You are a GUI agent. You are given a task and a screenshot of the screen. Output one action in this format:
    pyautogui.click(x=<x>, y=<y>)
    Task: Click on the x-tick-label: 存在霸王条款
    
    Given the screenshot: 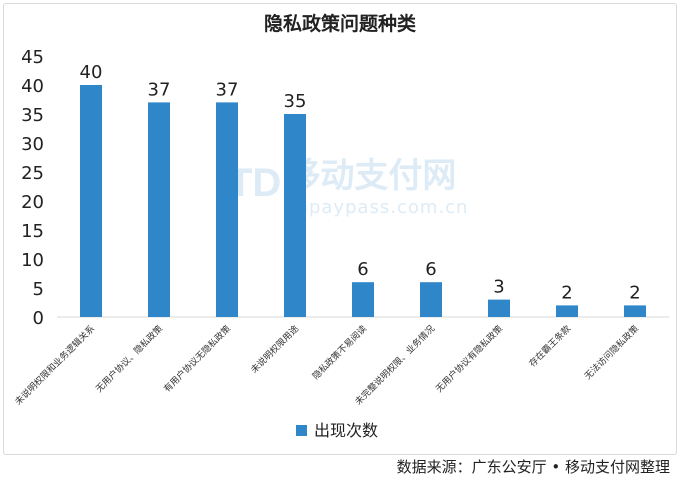 What is the action you would take?
    pyautogui.click(x=549, y=346)
    